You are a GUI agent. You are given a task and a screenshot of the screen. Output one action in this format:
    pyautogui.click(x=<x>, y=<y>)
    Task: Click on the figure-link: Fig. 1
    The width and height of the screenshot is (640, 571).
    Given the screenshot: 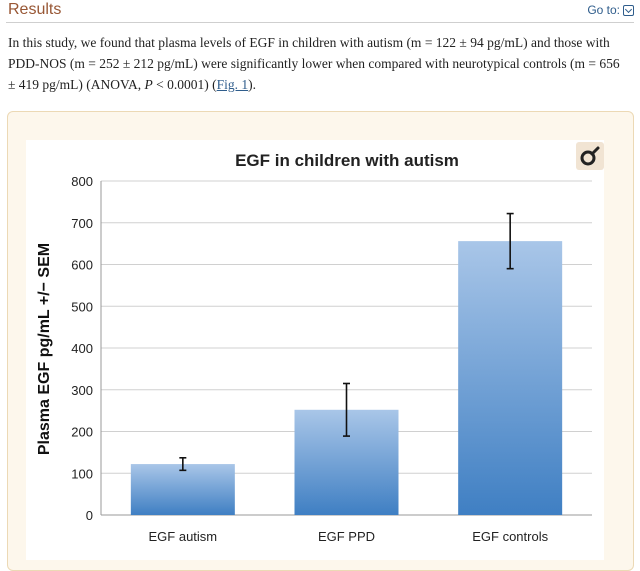 What is the action you would take?
    pyautogui.click(x=232, y=84)
    